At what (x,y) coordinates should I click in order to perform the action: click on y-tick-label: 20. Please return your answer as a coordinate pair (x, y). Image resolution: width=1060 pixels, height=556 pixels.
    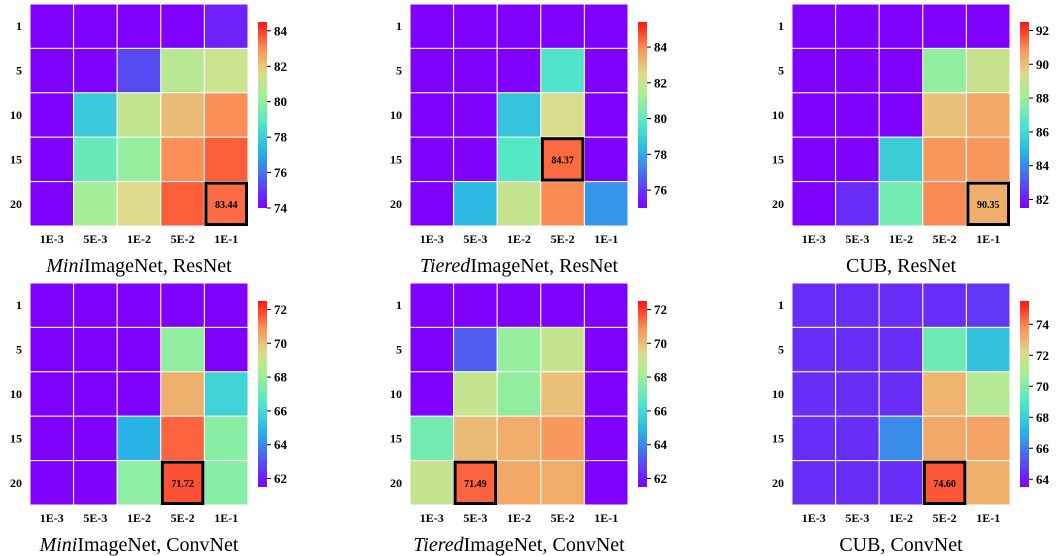
    Looking at the image, I should click on (16, 204).